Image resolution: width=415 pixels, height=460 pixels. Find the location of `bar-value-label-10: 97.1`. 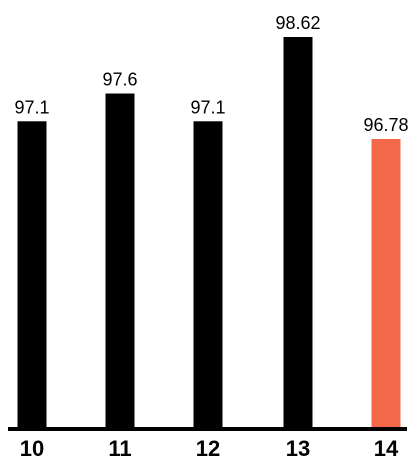

bar-value-label-10: 97.1 is located at coordinates (31, 107).